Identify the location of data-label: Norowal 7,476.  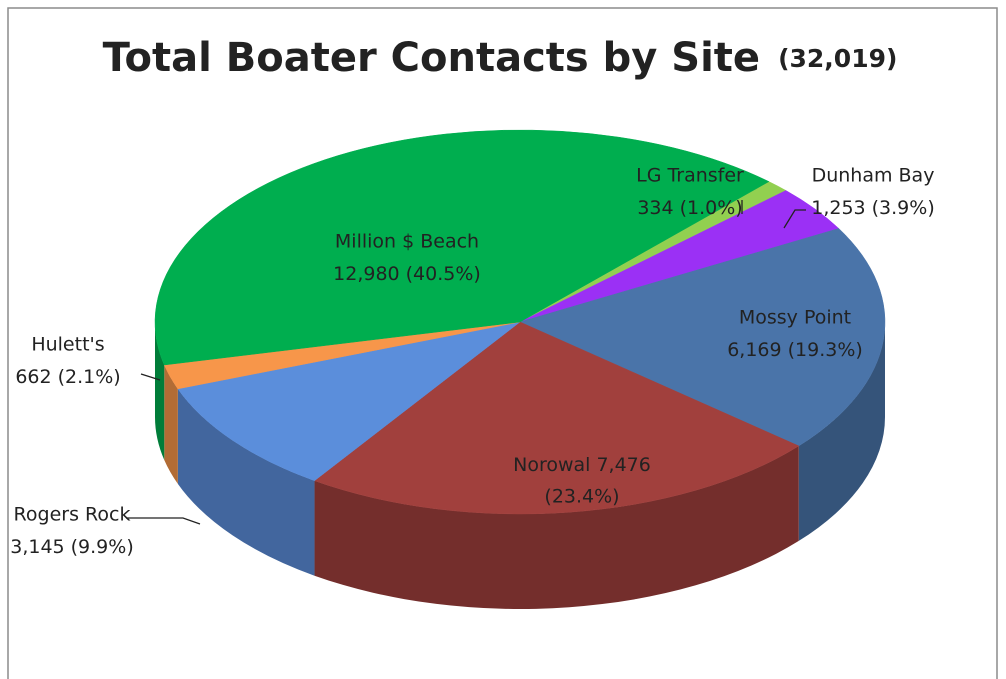
(582, 465).